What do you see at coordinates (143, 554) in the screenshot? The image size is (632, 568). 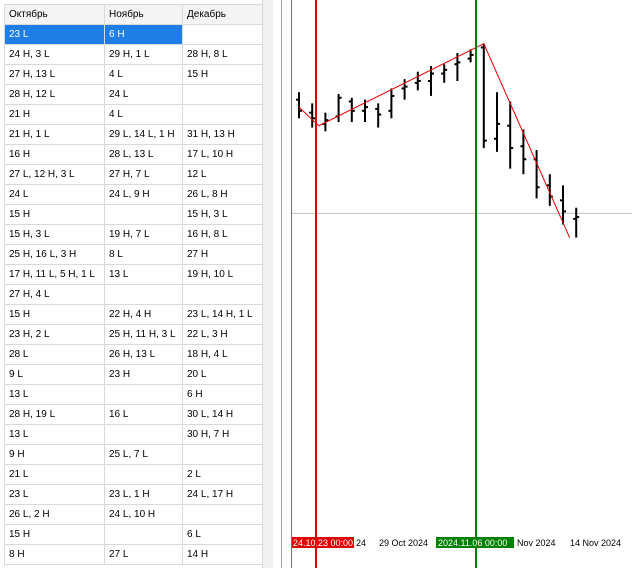 I see `table-cell: 27 L` at bounding box center [143, 554].